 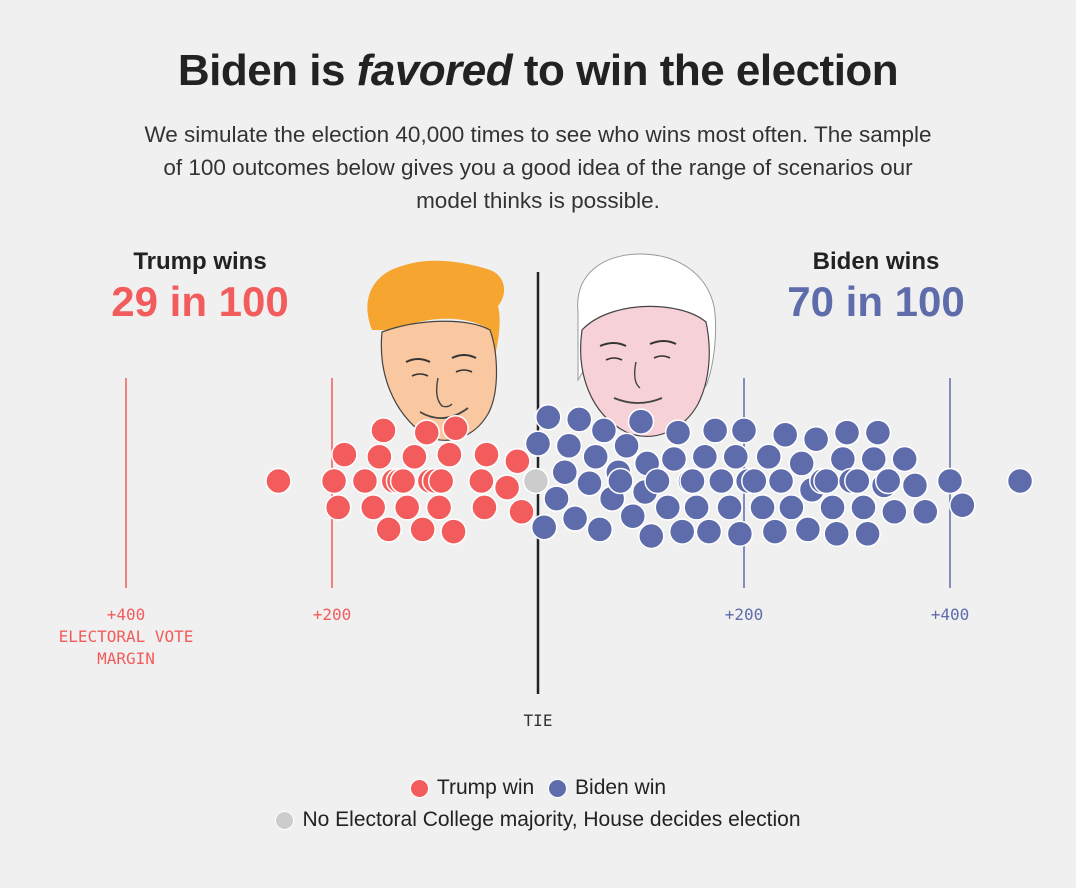 I want to click on title-part-1: Biden is, so click(x=261, y=70).